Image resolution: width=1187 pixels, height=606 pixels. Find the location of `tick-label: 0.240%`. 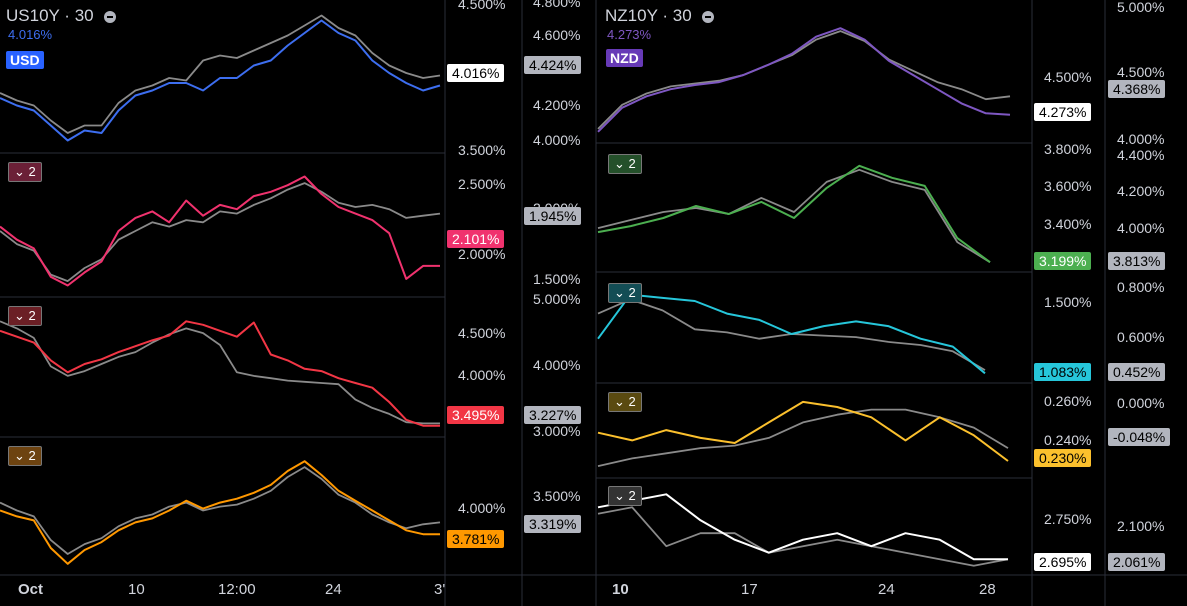

tick-label: 0.240% is located at coordinates (1068, 440).